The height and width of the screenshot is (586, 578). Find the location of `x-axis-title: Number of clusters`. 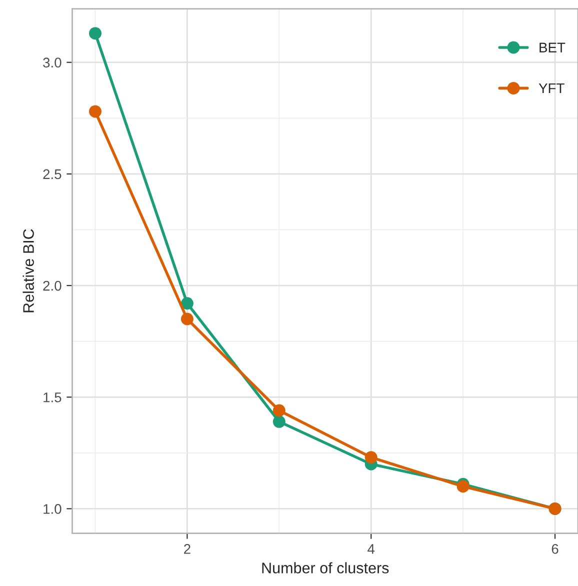

x-axis-title: Number of clusters is located at coordinates (325, 568).